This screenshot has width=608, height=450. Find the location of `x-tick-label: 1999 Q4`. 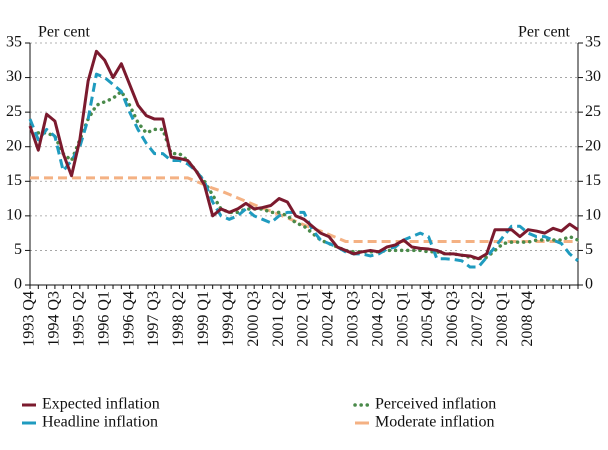

x-tick-label: 1999 Q4 is located at coordinates (228, 319).